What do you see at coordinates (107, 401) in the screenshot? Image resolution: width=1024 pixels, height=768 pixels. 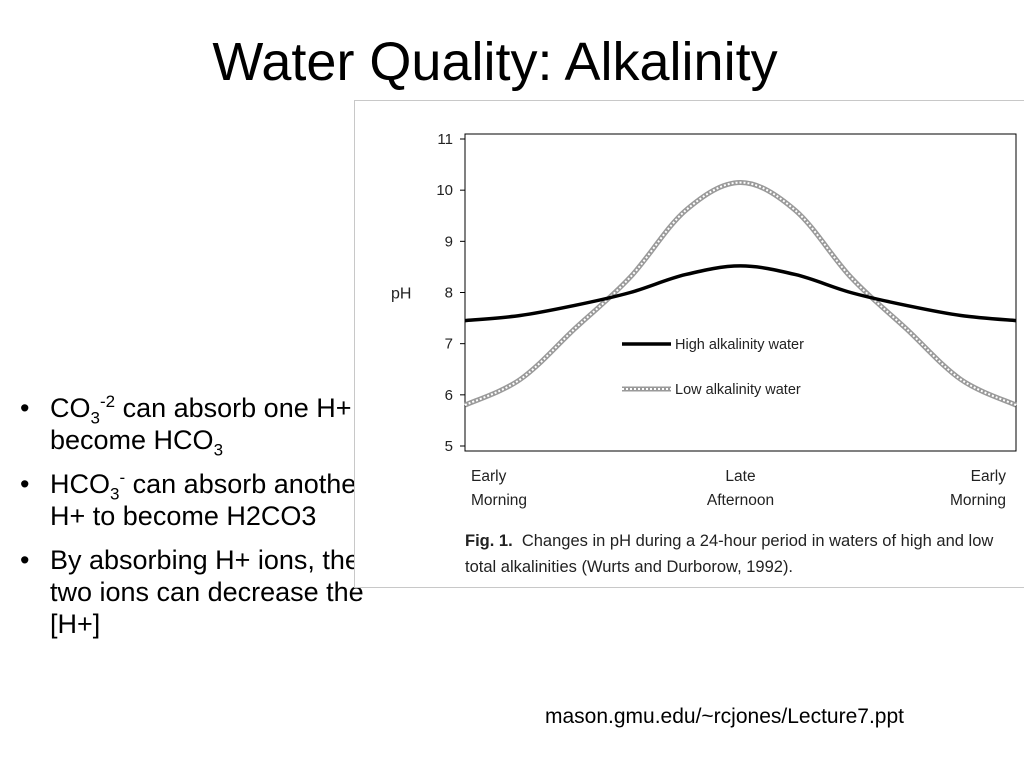 I see `bullet-text-segment: -2` at bounding box center [107, 401].